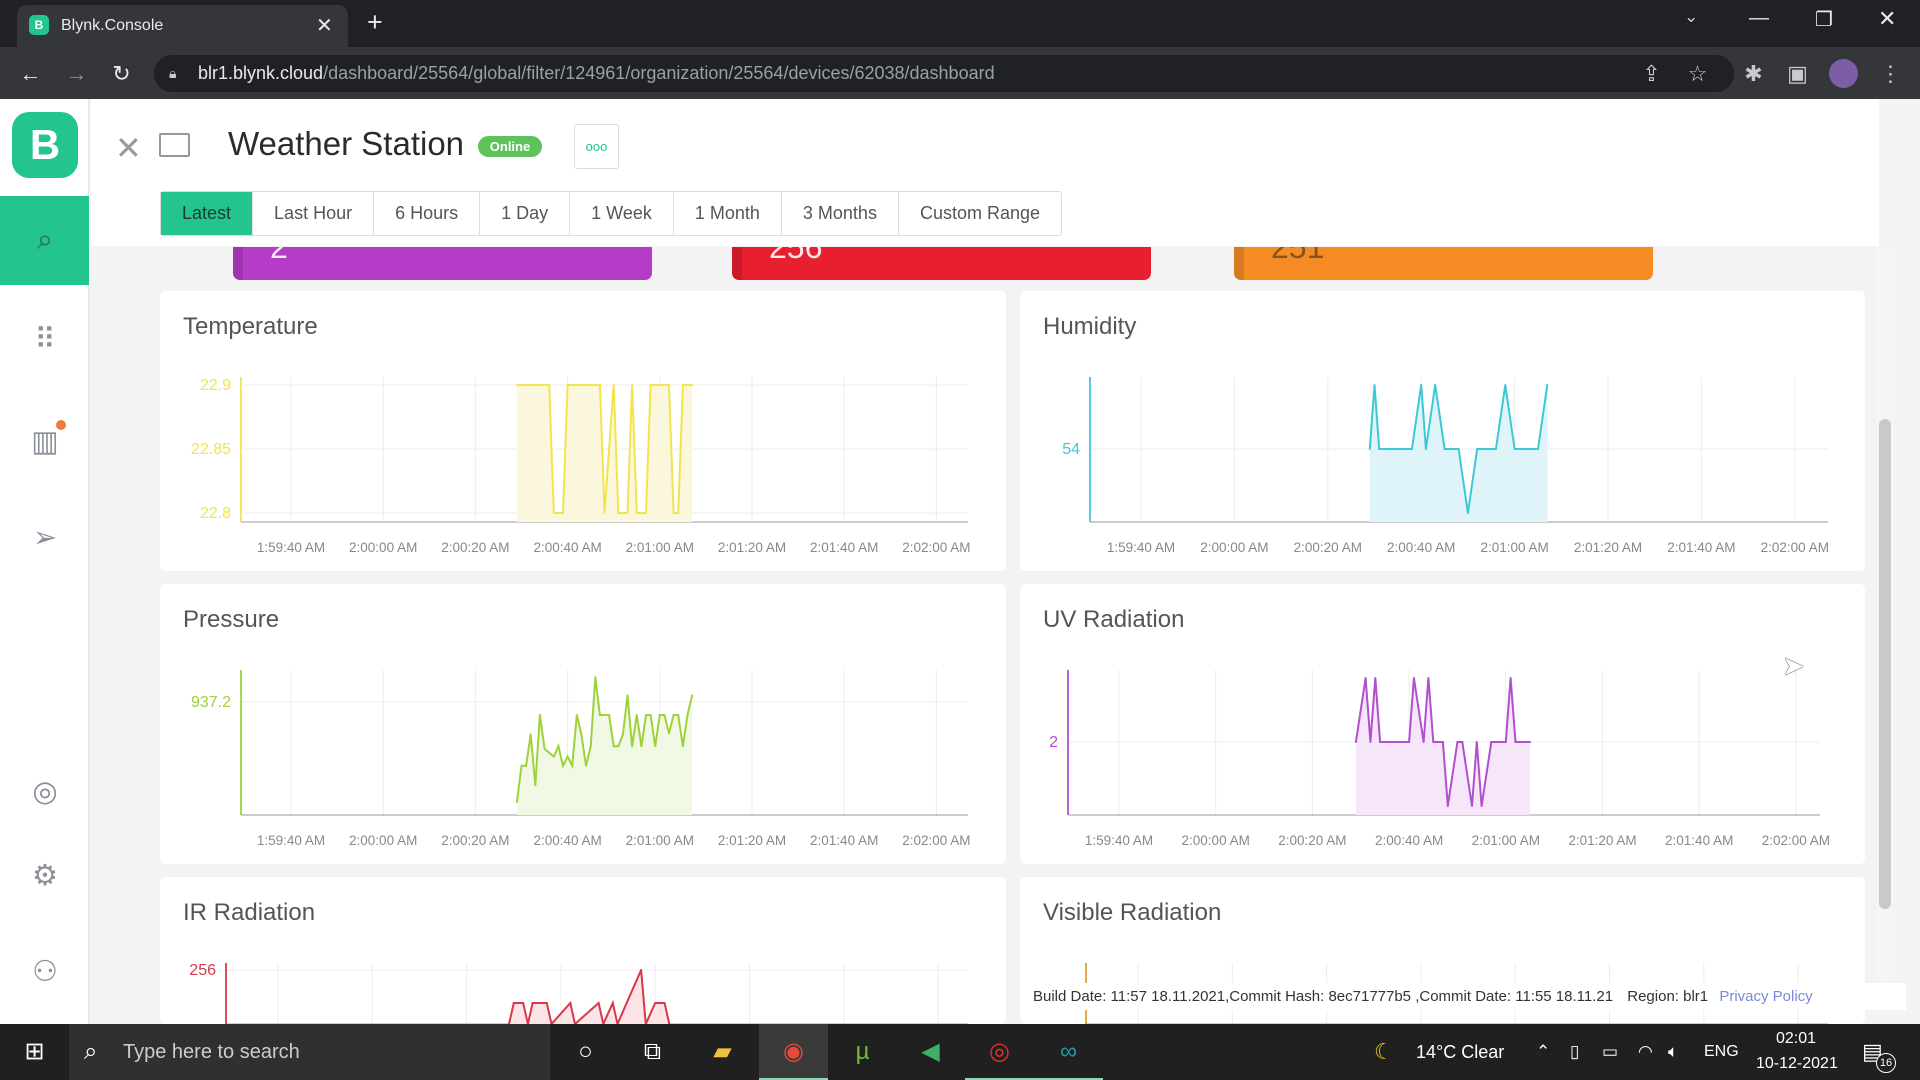 The height and width of the screenshot is (1080, 1920). I want to click on x-tick-label: 2:00:20 AM, so click(1328, 547).